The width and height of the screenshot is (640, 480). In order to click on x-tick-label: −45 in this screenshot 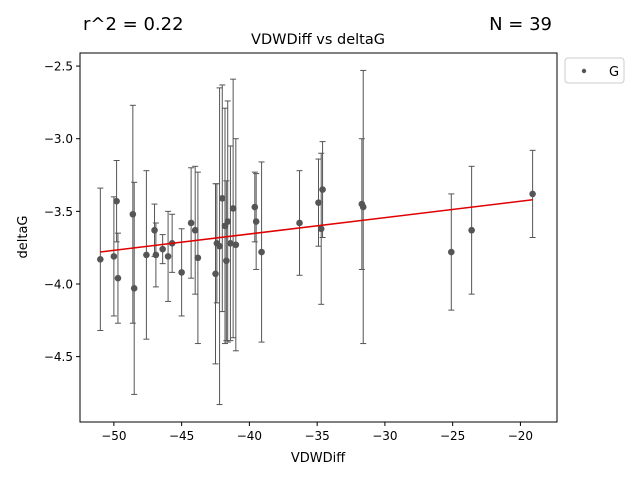, I will do `click(181, 436)`.